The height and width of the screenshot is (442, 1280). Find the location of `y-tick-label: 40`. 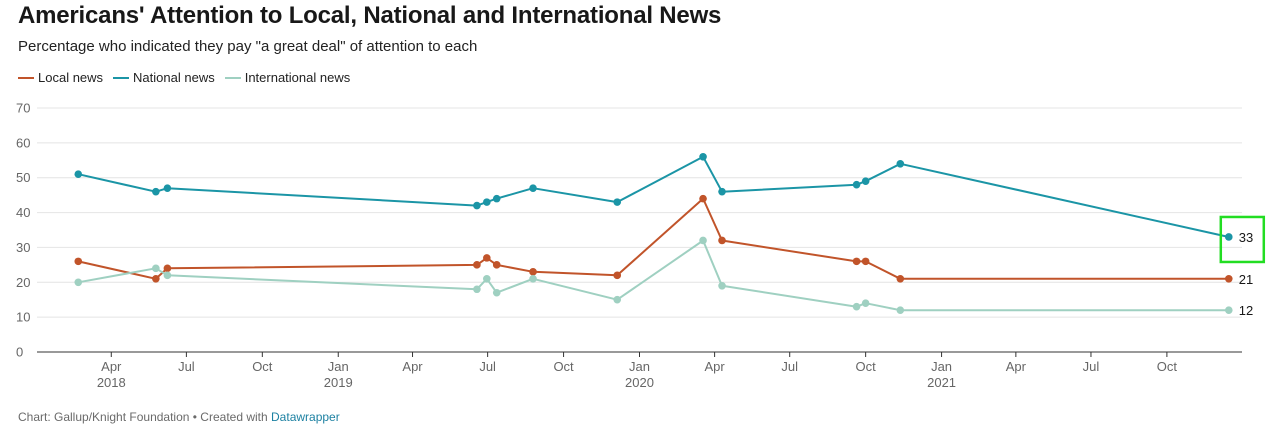

y-tick-label: 40 is located at coordinates (23, 212).